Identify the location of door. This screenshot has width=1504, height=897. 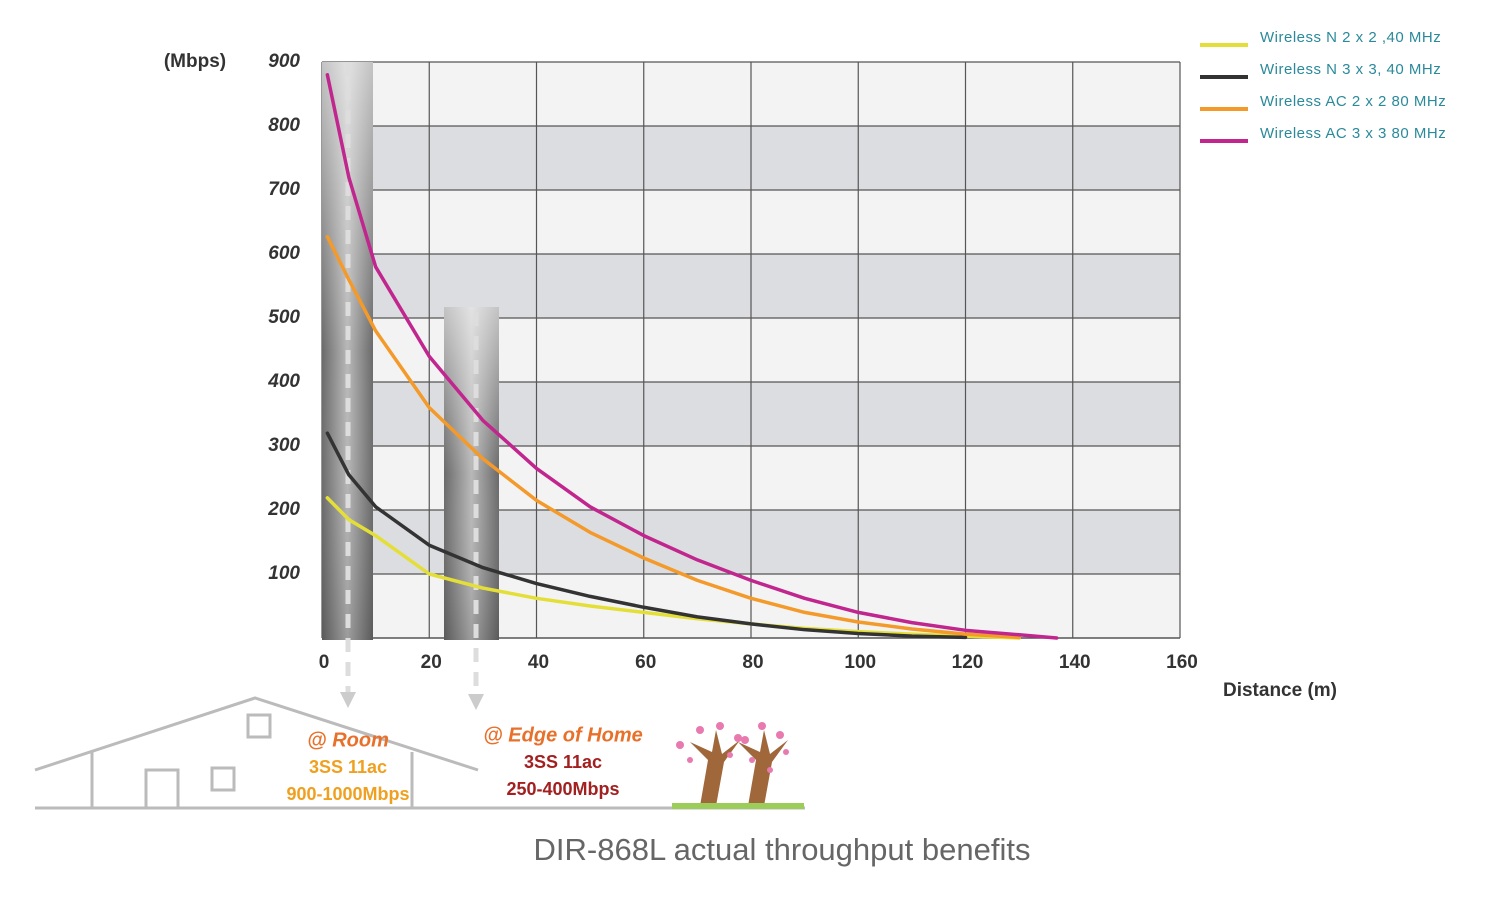
(162, 789).